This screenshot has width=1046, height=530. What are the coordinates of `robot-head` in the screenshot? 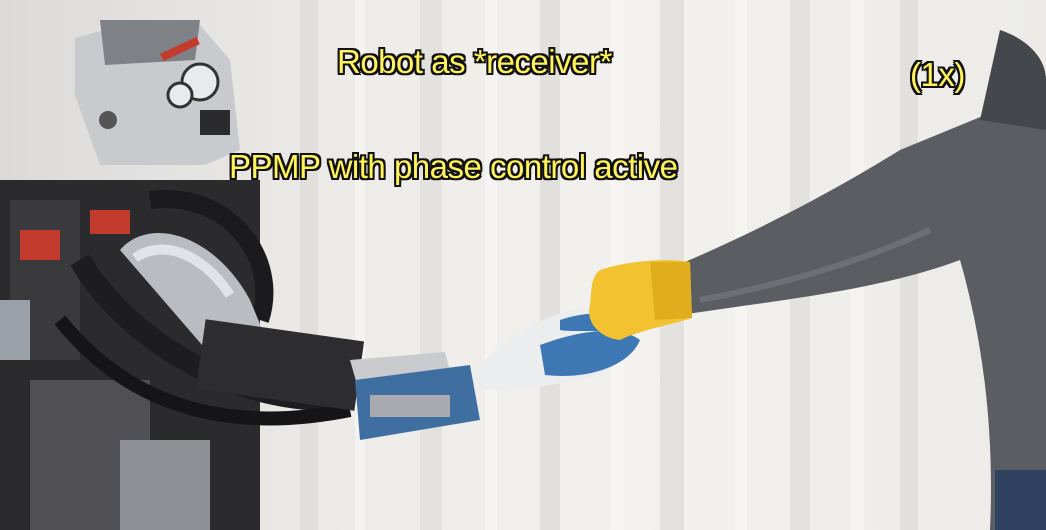 It's located at (157, 92).